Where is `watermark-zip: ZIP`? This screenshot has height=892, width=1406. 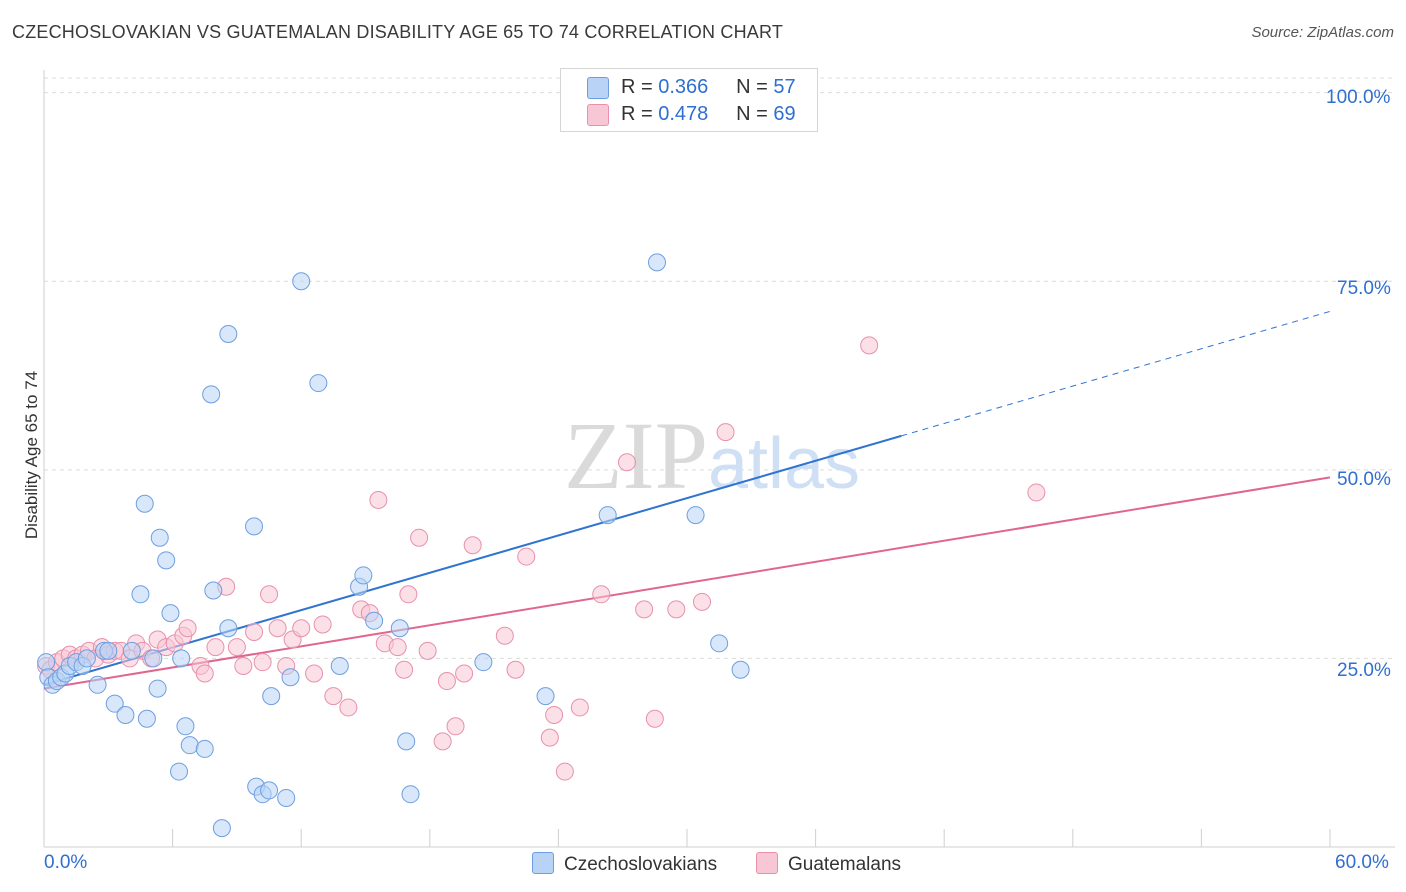 watermark-zip: ZIP is located at coordinates (636, 455).